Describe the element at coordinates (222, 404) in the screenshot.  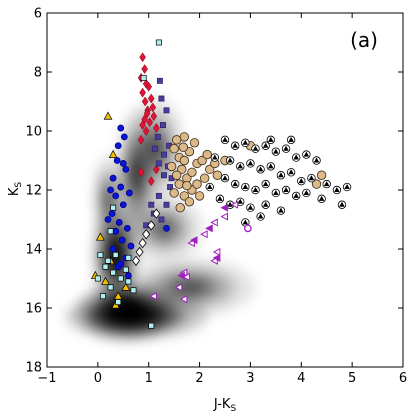
I see `x-axis-title-main: J-K` at that location.